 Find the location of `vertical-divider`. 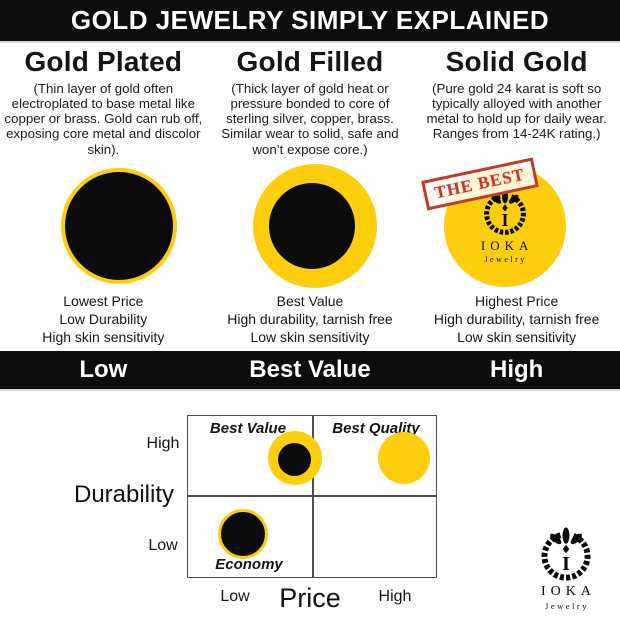

vertical-divider is located at coordinates (313, 496).